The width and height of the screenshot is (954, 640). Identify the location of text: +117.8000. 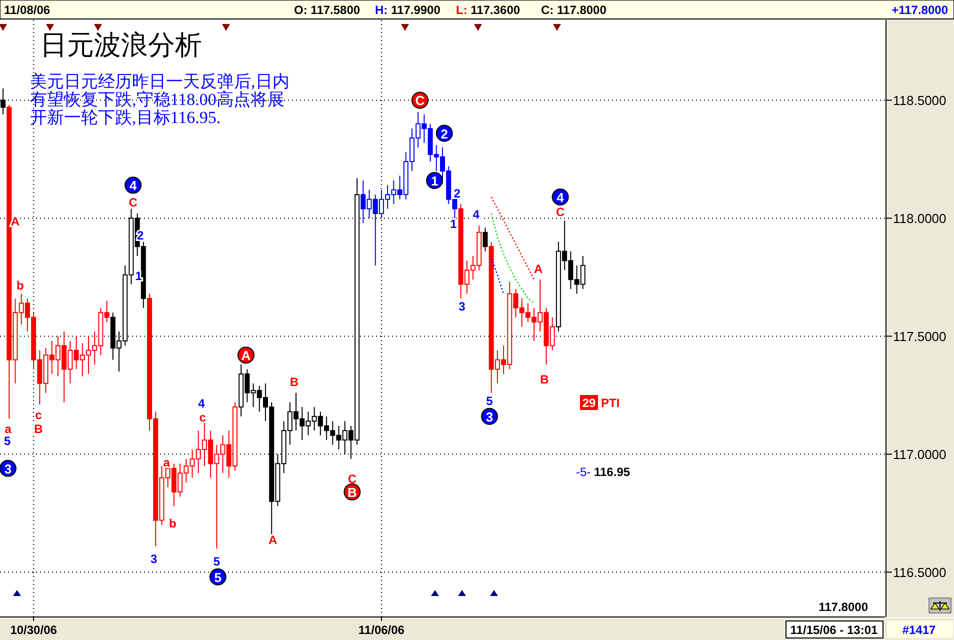
(920, 10).